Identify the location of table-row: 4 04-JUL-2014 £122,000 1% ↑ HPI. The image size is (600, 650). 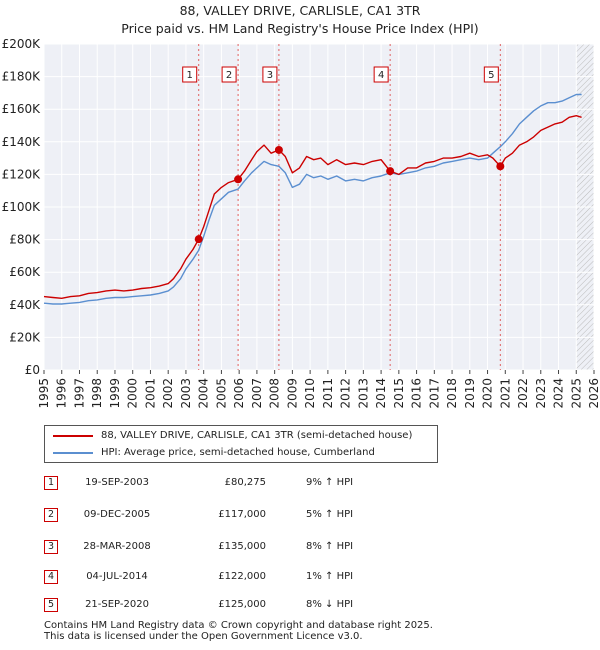
(300, 578).